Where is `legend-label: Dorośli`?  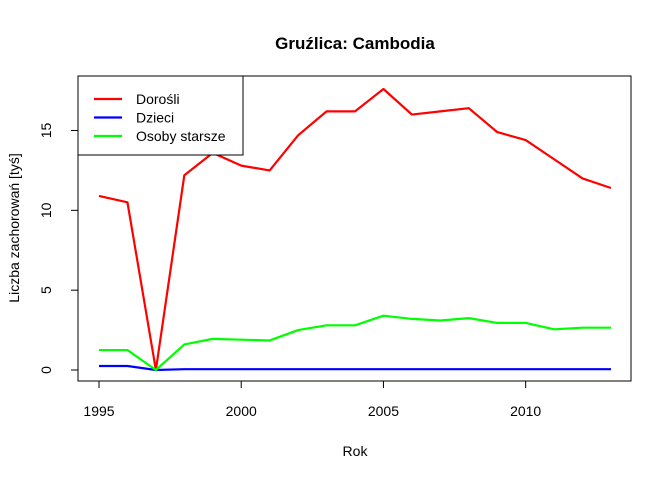 legend-label: Dorośli is located at coordinates (158, 99).